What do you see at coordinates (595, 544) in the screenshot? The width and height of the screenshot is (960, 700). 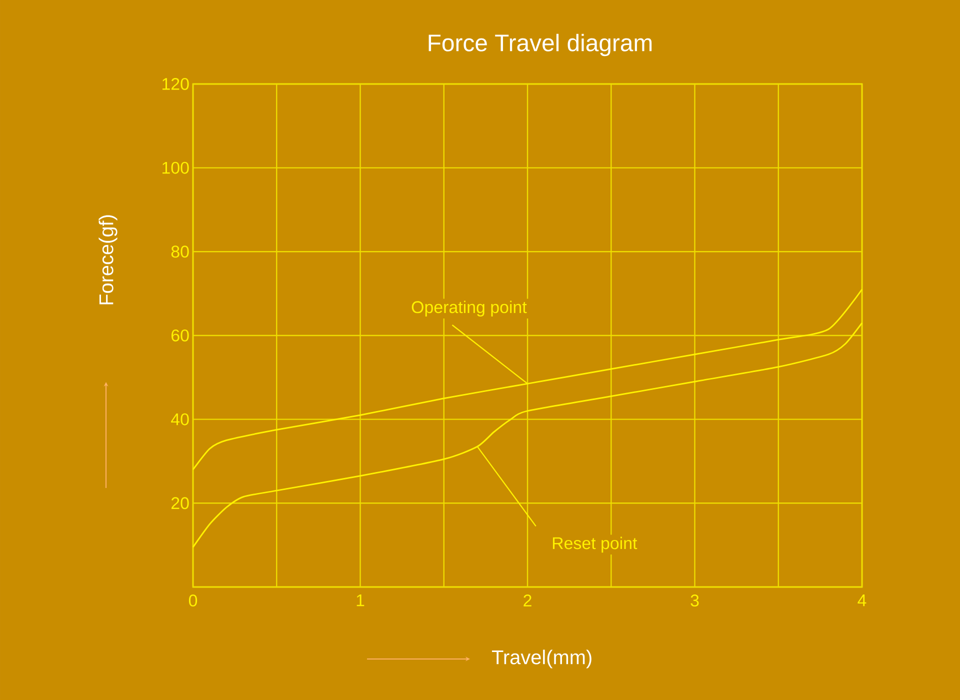 I see `annotation: Reset point` at bounding box center [595, 544].